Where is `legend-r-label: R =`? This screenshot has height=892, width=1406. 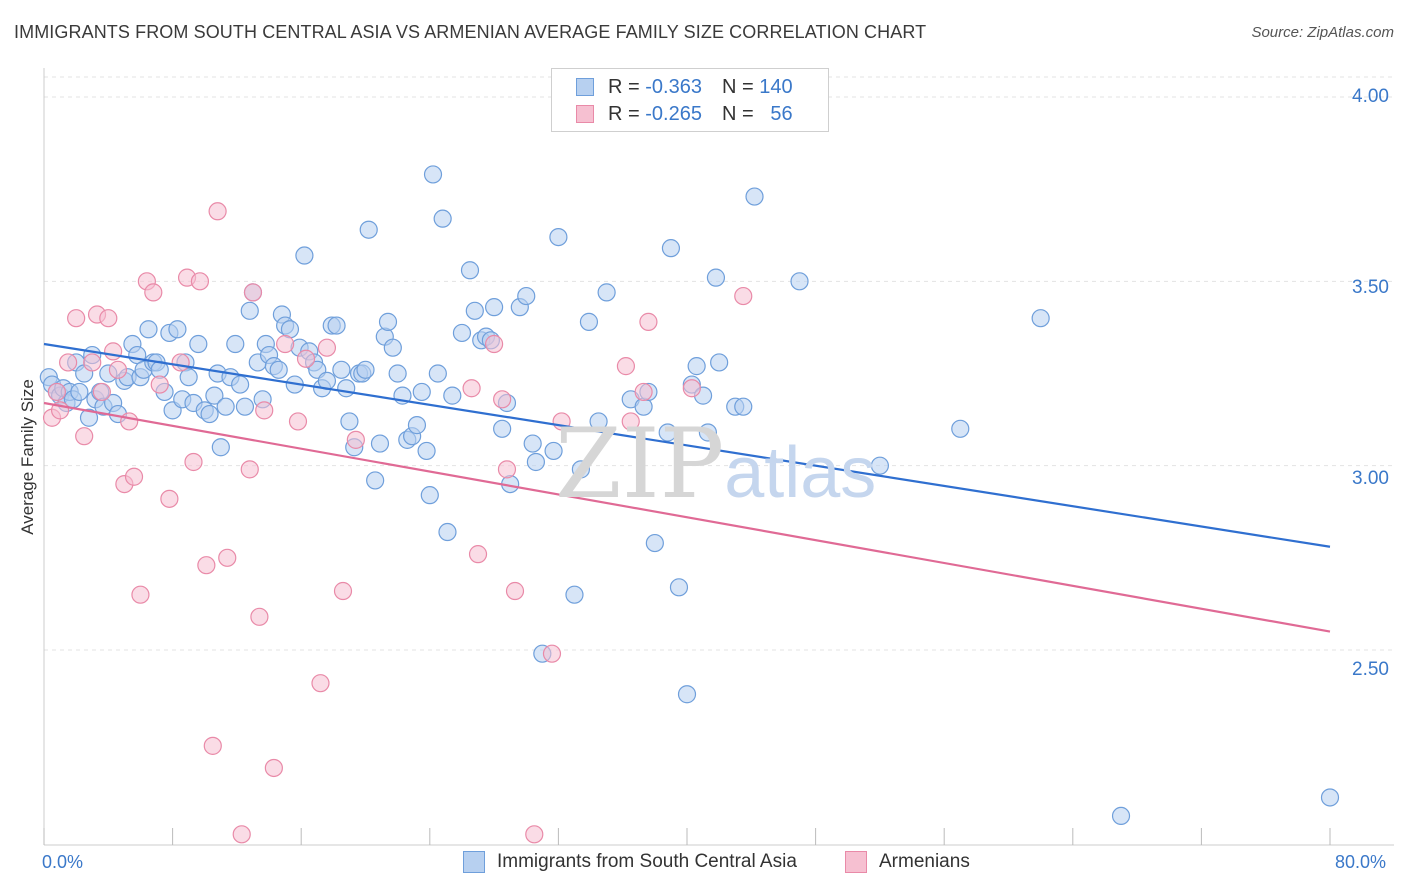
legend-r-label: R = is located at coordinates (624, 113).